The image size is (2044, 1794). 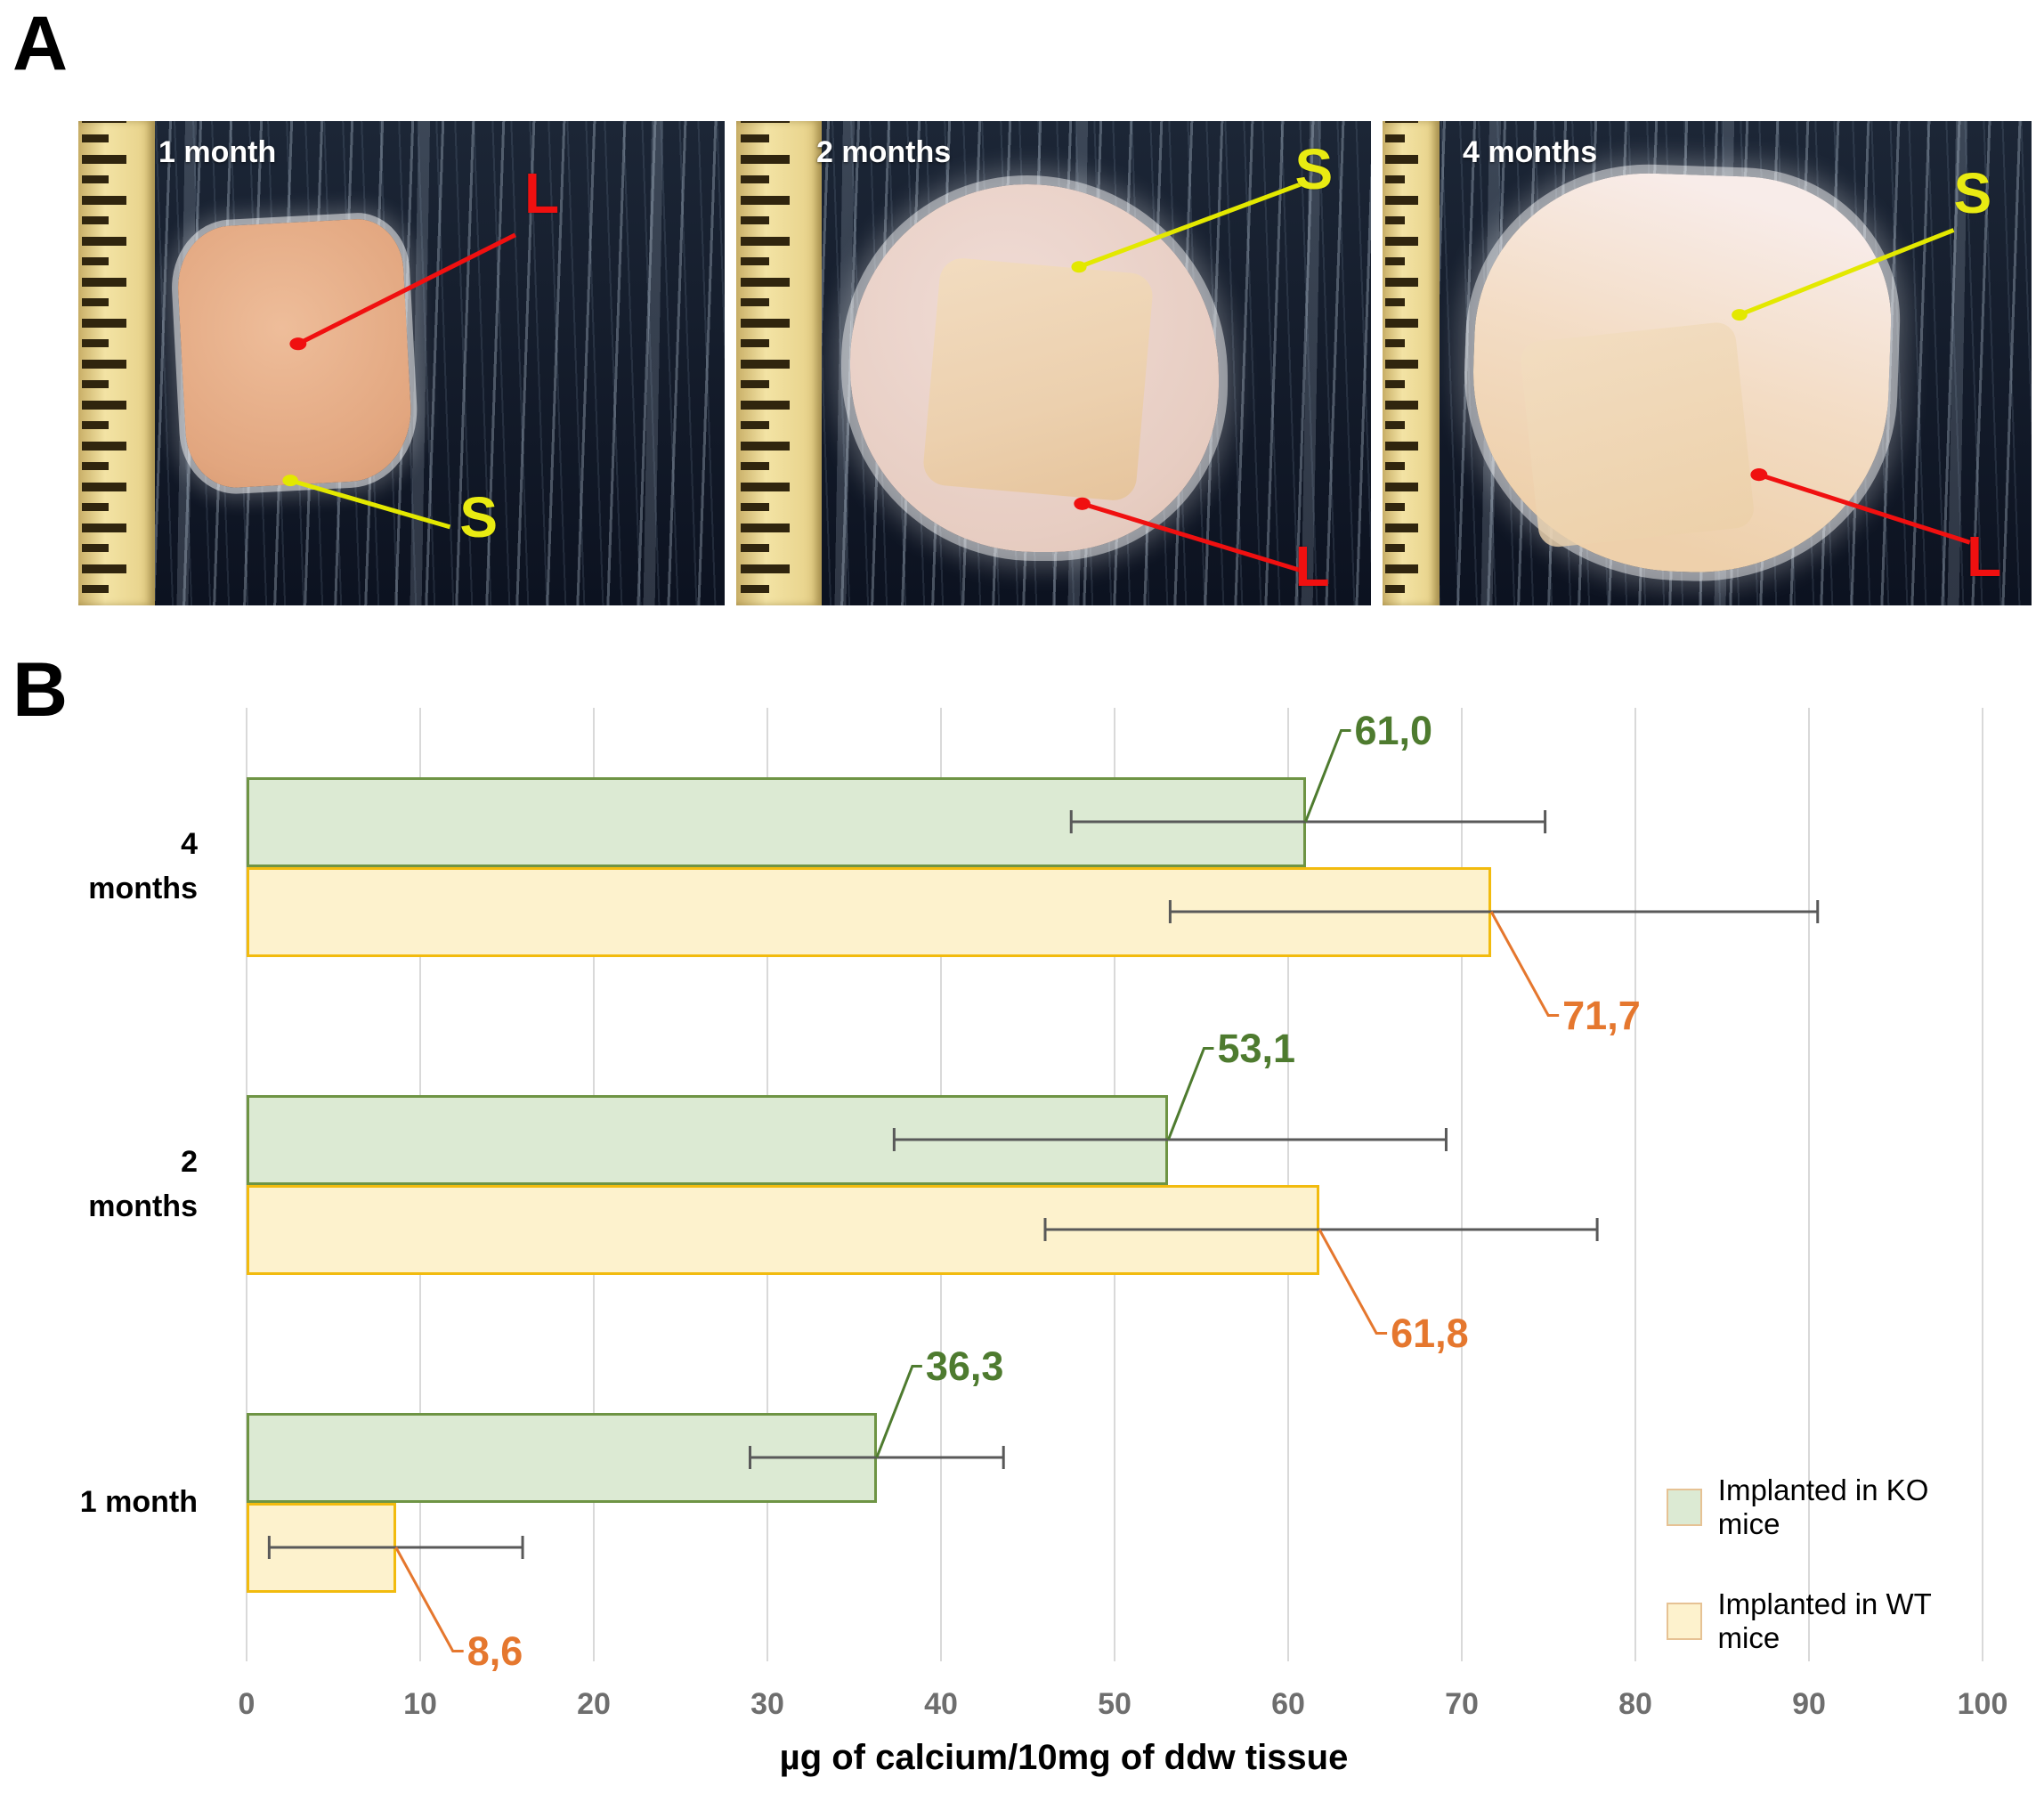 I want to click on x-tick-label-80: 80, so click(x=1635, y=1704).